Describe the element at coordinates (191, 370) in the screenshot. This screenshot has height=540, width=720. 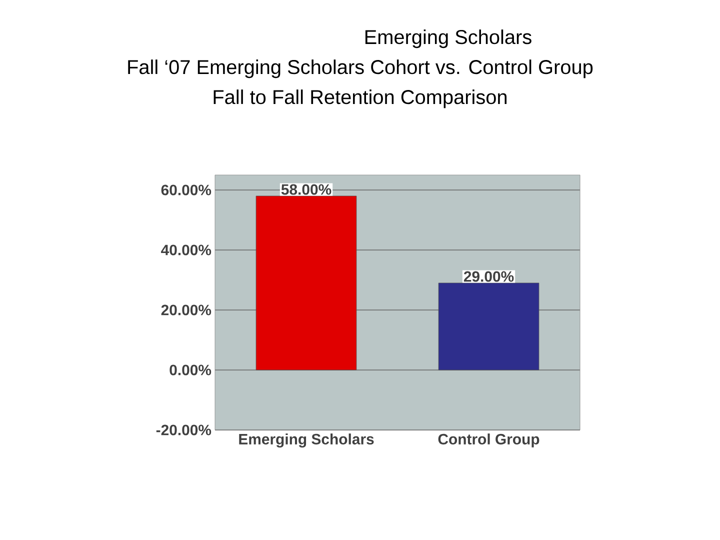
I see `y-tick-label: 0.00%` at that location.